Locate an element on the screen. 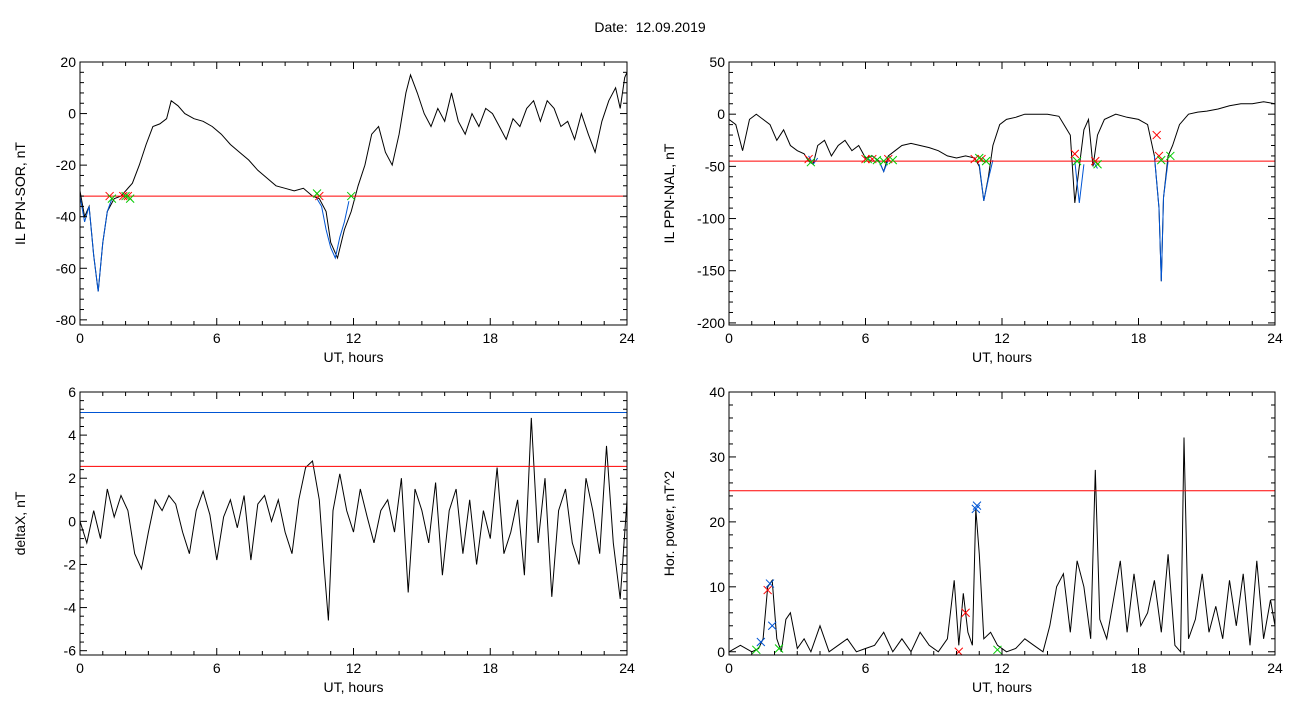 The height and width of the screenshot is (705, 1300). y-tick-label: -60 is located at coordinates (66, 268).